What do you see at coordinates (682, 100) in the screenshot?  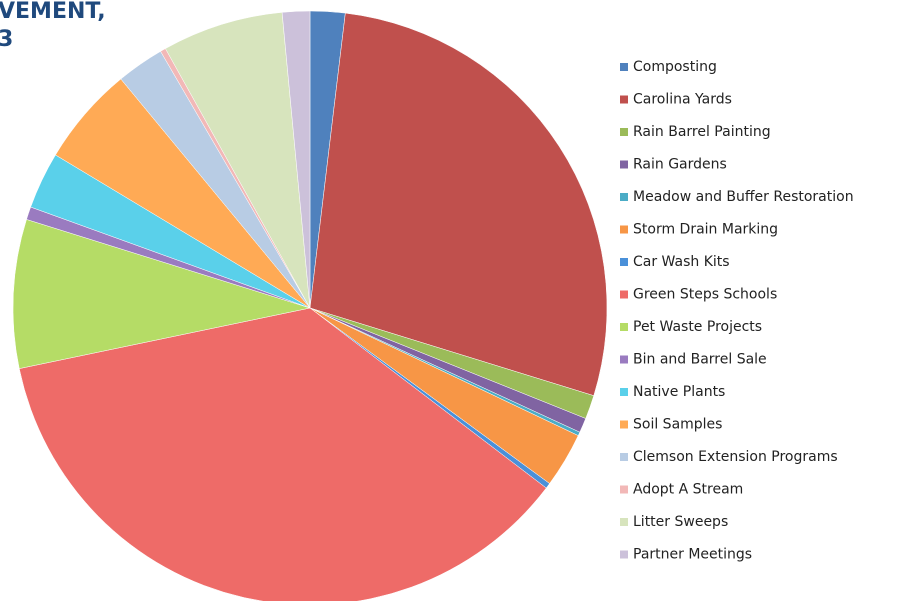 I see `legend-label: Carolina Yards` at bounding box center [682, 100].